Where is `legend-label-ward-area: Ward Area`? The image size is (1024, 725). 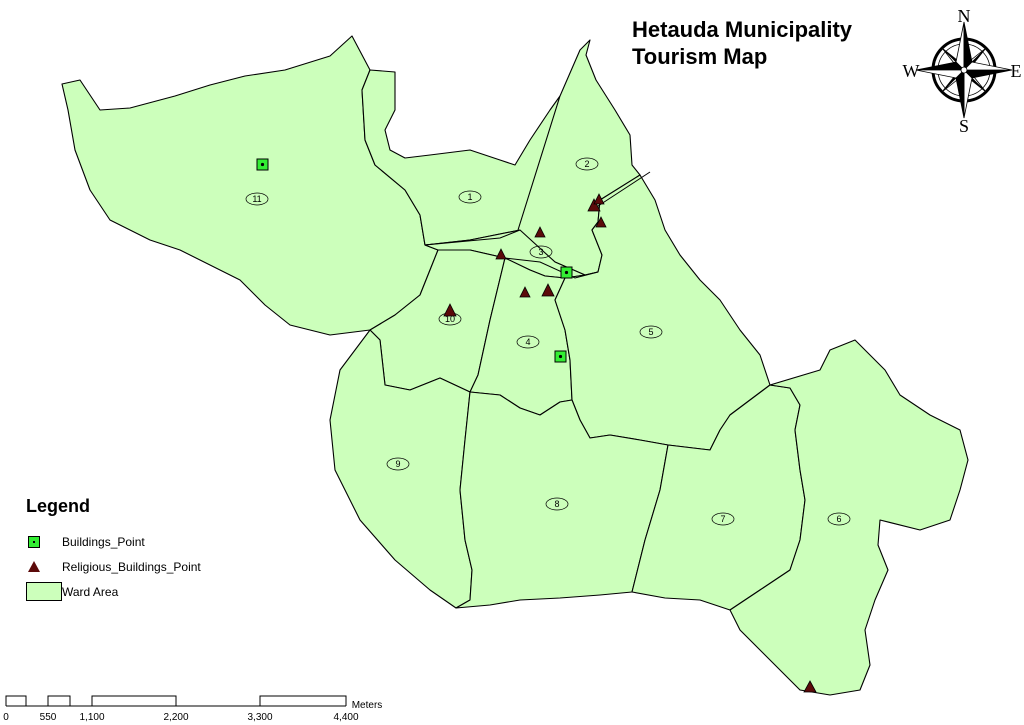 legend-label-ward-area: Ward Area is located at coordinates (90, 591).